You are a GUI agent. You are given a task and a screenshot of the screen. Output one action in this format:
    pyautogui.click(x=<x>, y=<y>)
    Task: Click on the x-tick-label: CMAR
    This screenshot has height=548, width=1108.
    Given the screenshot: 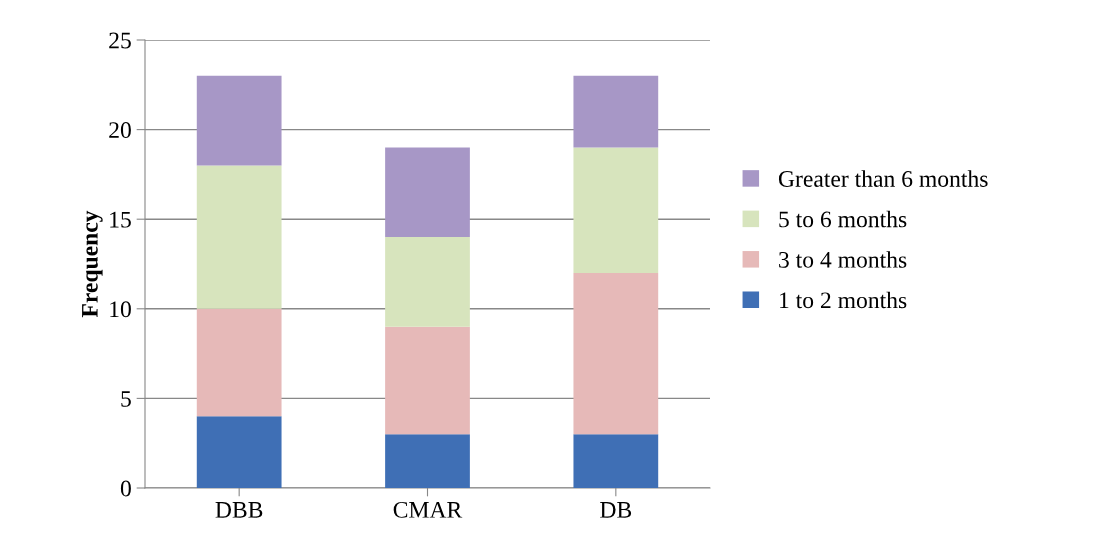 What is the action you would take?
    pyautogui.click(x=428, y=509)
    